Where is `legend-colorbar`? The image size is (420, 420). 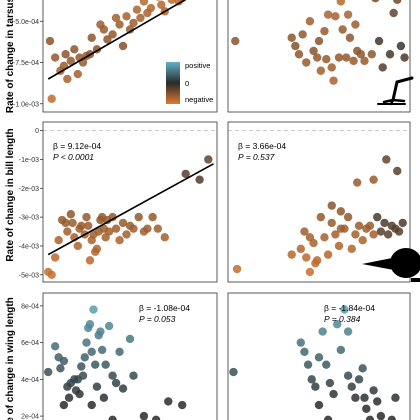 legend-colorbar is located at coordinates (173, 83).